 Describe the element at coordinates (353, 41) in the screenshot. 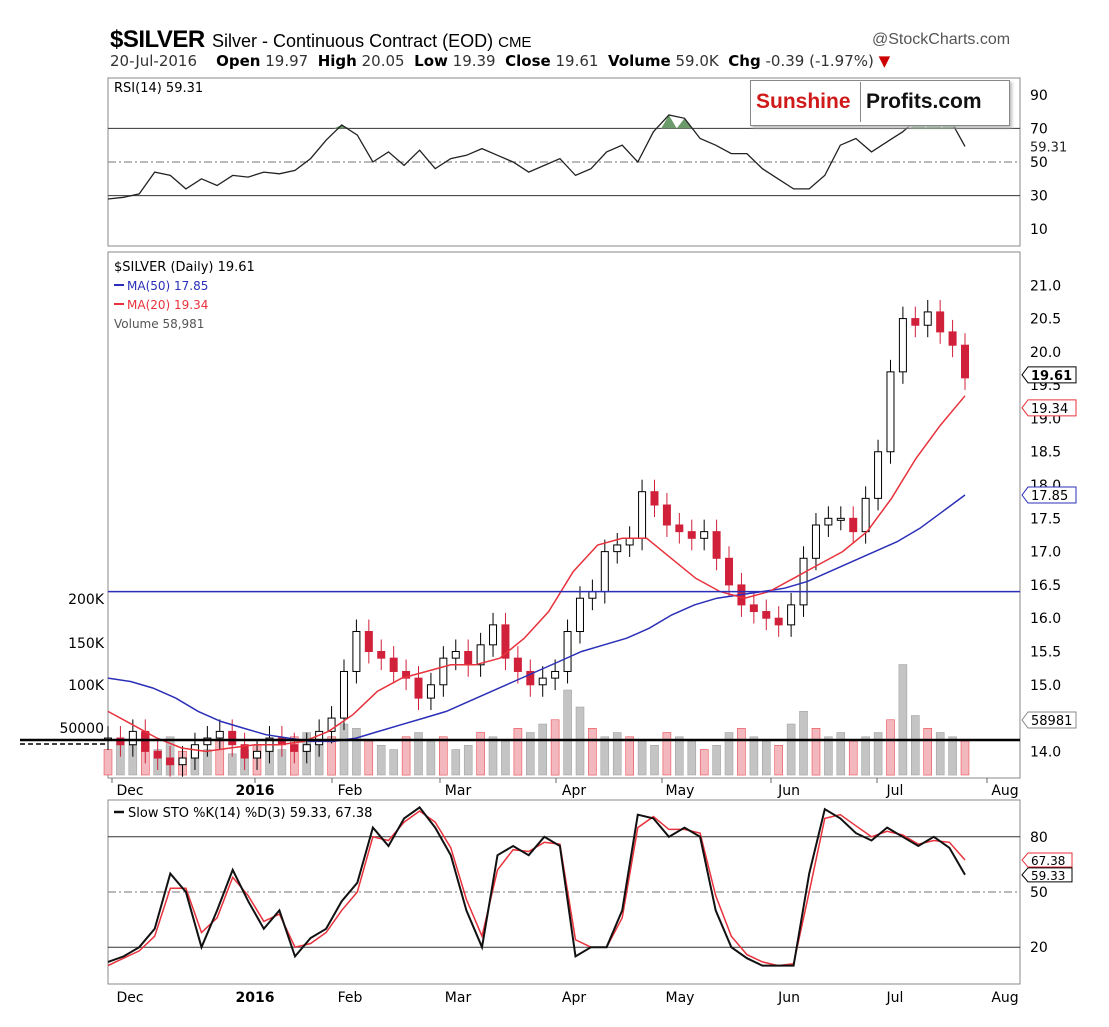

I see `description-text: Silver - Continuous Contract (EOD)` at that location.